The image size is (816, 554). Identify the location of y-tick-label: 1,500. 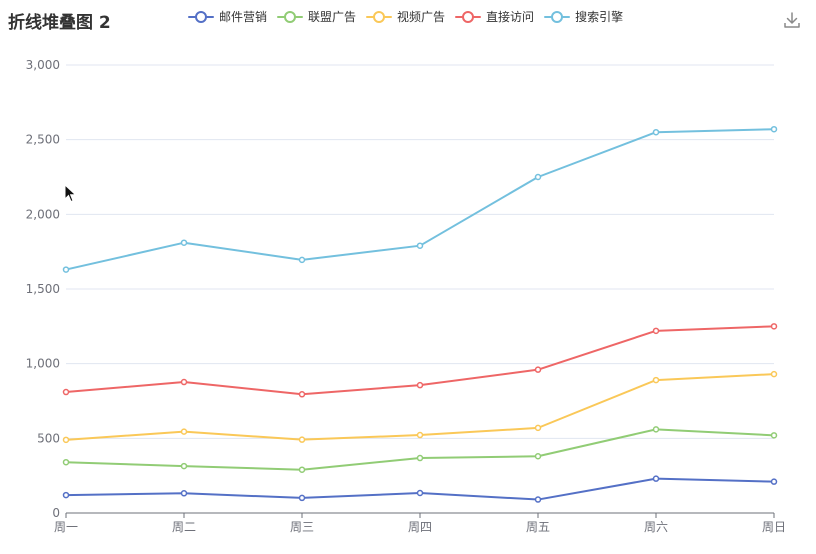
(43, 289).